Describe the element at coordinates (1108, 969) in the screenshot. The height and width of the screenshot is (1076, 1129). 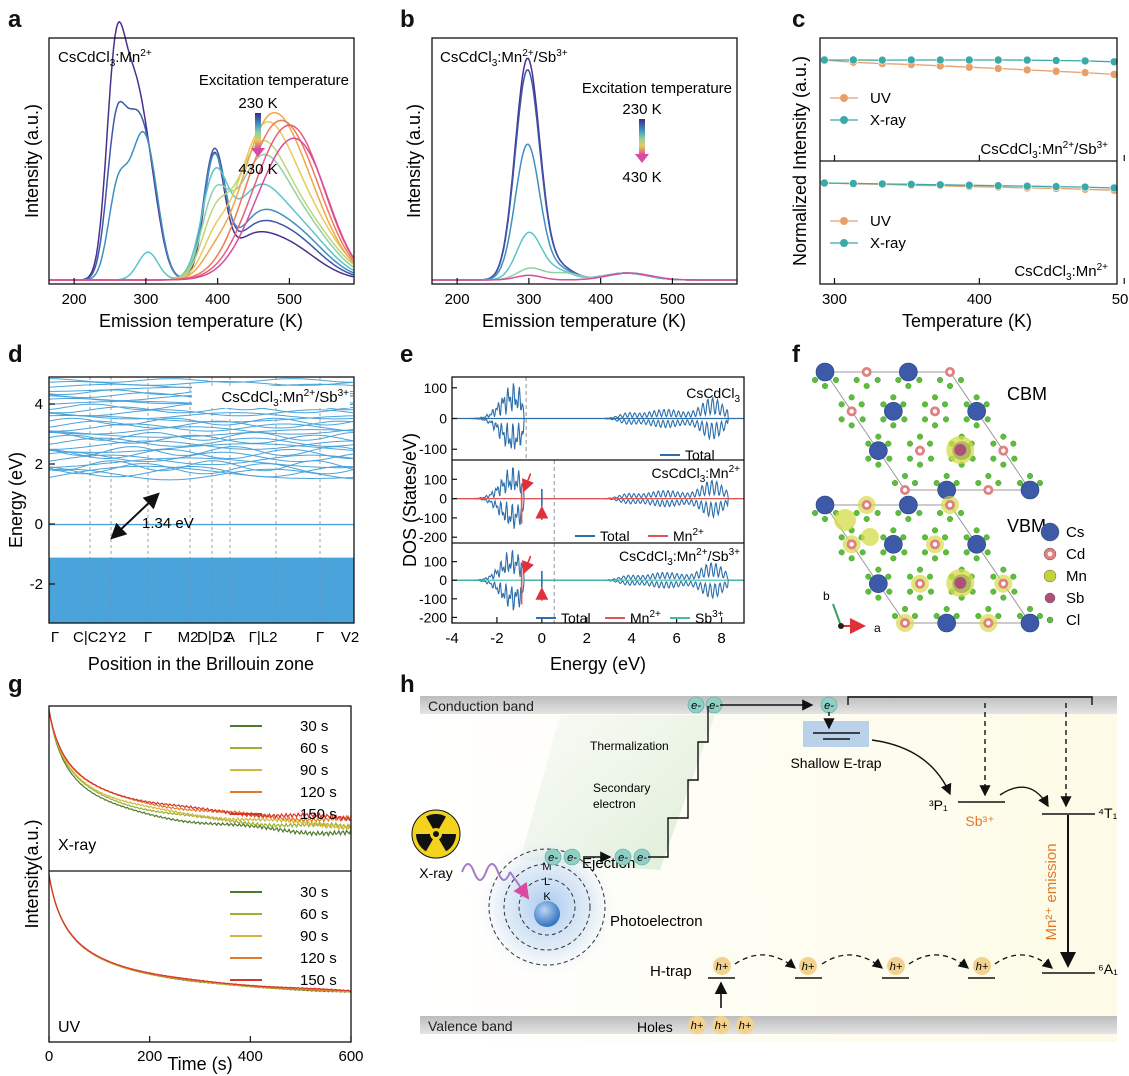
I see `a1-label: ⁶A₁` at that location.